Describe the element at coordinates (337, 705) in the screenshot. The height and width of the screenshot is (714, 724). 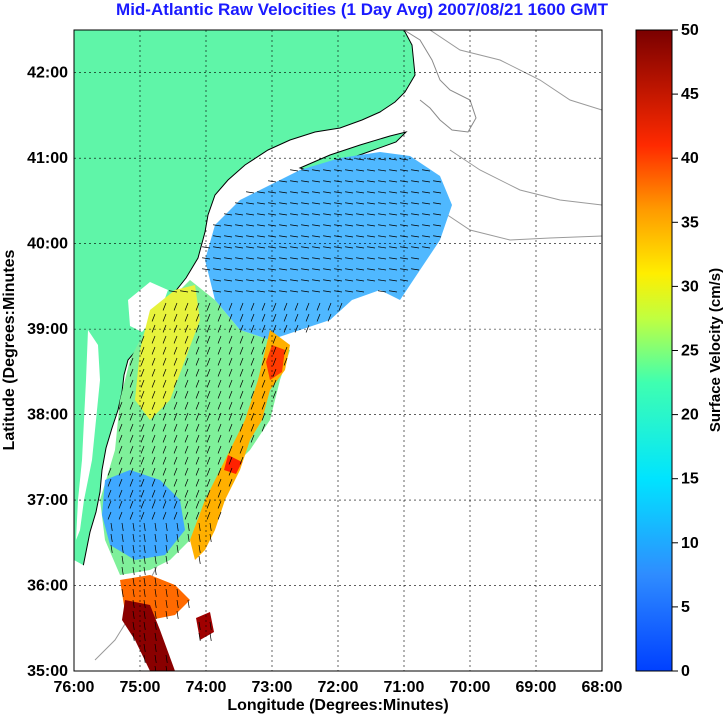
I see `x-axis-label: Longitude (Degrees:Minutes)` at that location.